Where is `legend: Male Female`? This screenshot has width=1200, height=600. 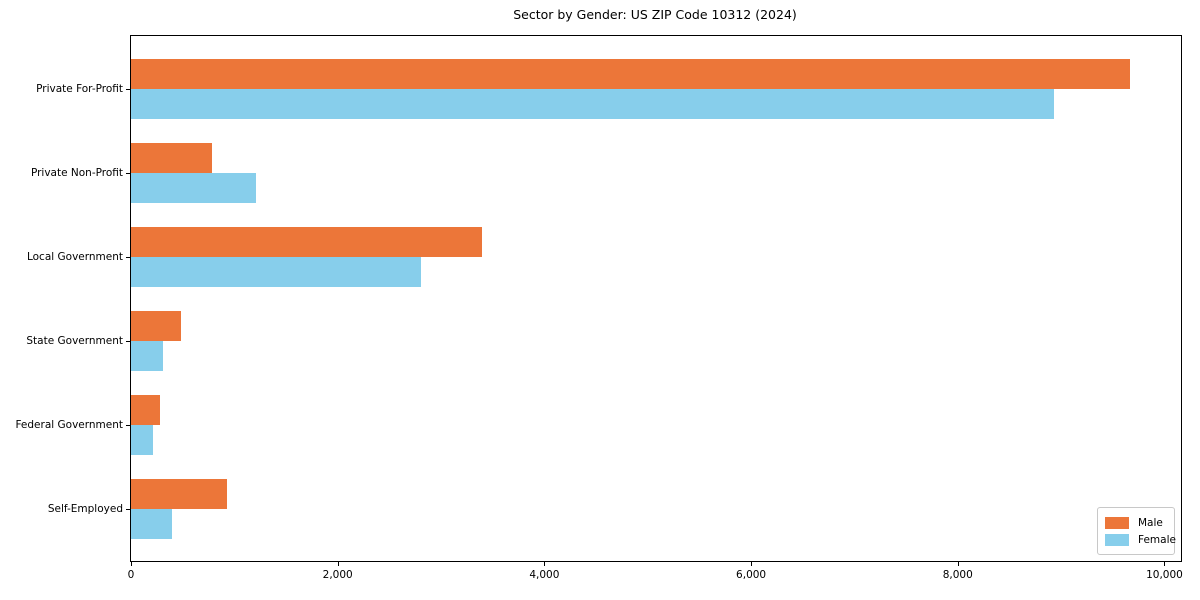 legend: Male Female is located at coordinates (1136, 531).